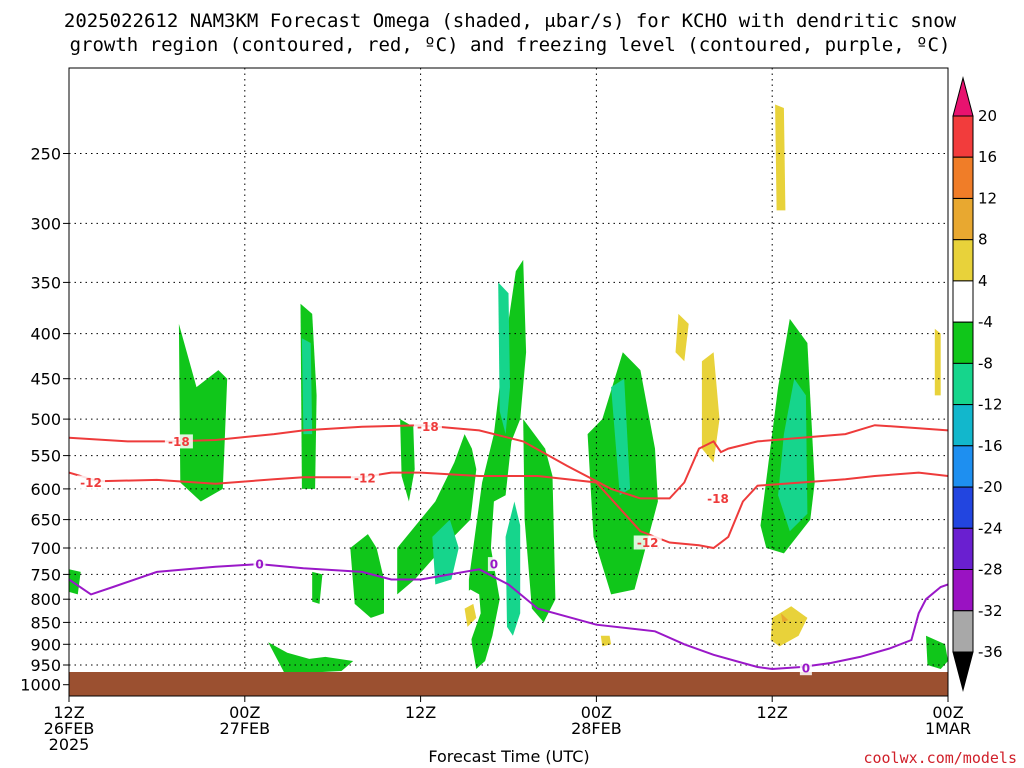 The image size is (1024, 768). I want to click on colorbar-label: -20, so click(990, 487).